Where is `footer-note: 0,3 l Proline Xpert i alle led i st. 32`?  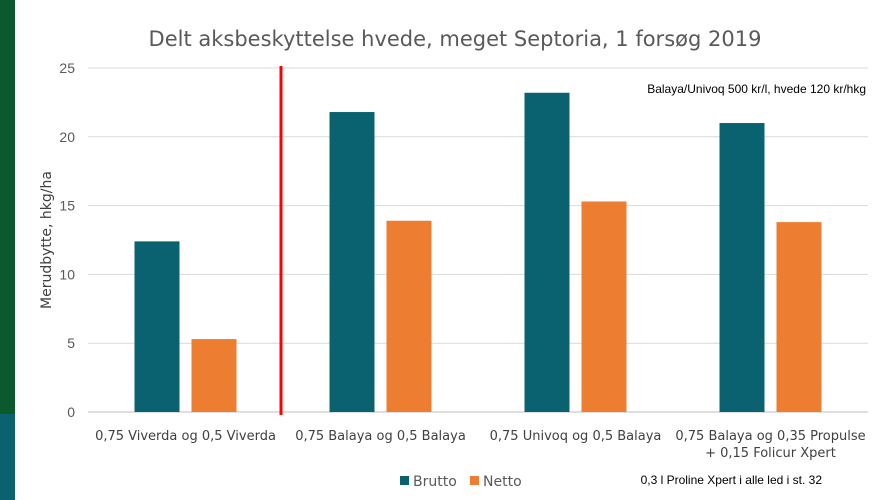 footer-note: 0,3 l Proline Xpert i alle led i st. 32 is located at coordinates (732, 480).